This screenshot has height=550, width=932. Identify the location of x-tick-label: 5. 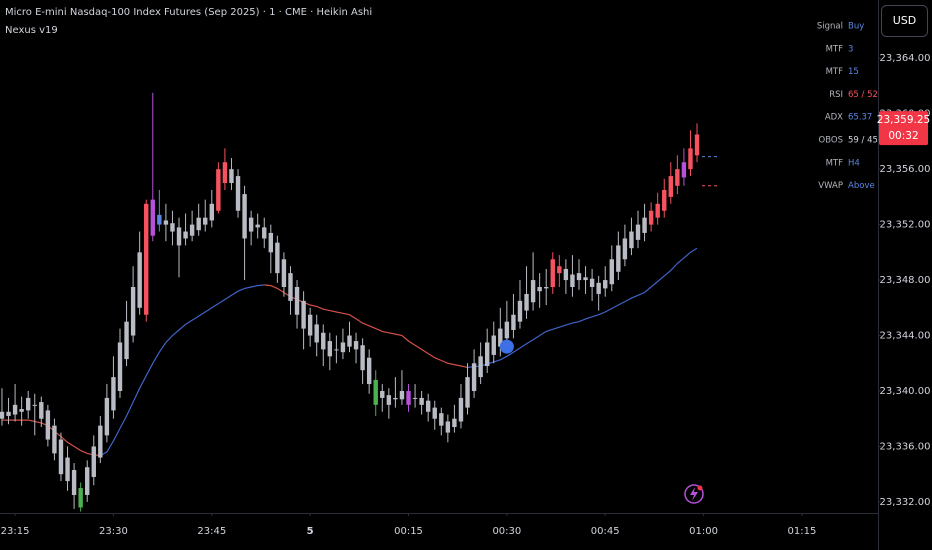
(310, 531).